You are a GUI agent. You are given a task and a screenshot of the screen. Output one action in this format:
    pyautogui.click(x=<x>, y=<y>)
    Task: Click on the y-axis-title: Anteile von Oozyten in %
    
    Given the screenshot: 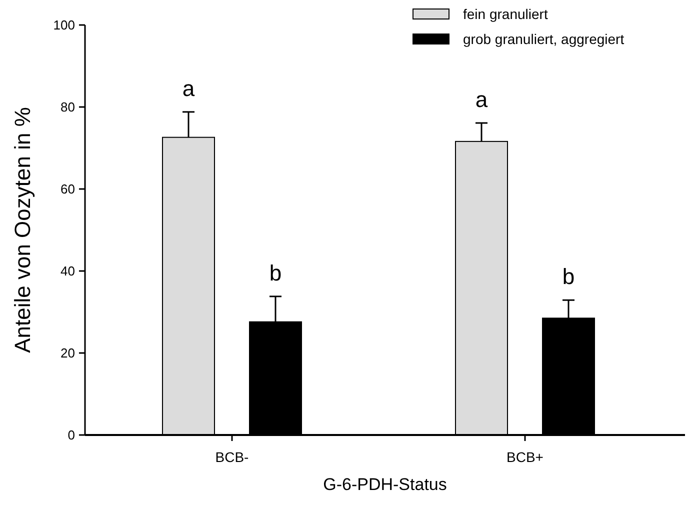 What is the action you would take?
    pyautogui.click(x=22, y=230)
    